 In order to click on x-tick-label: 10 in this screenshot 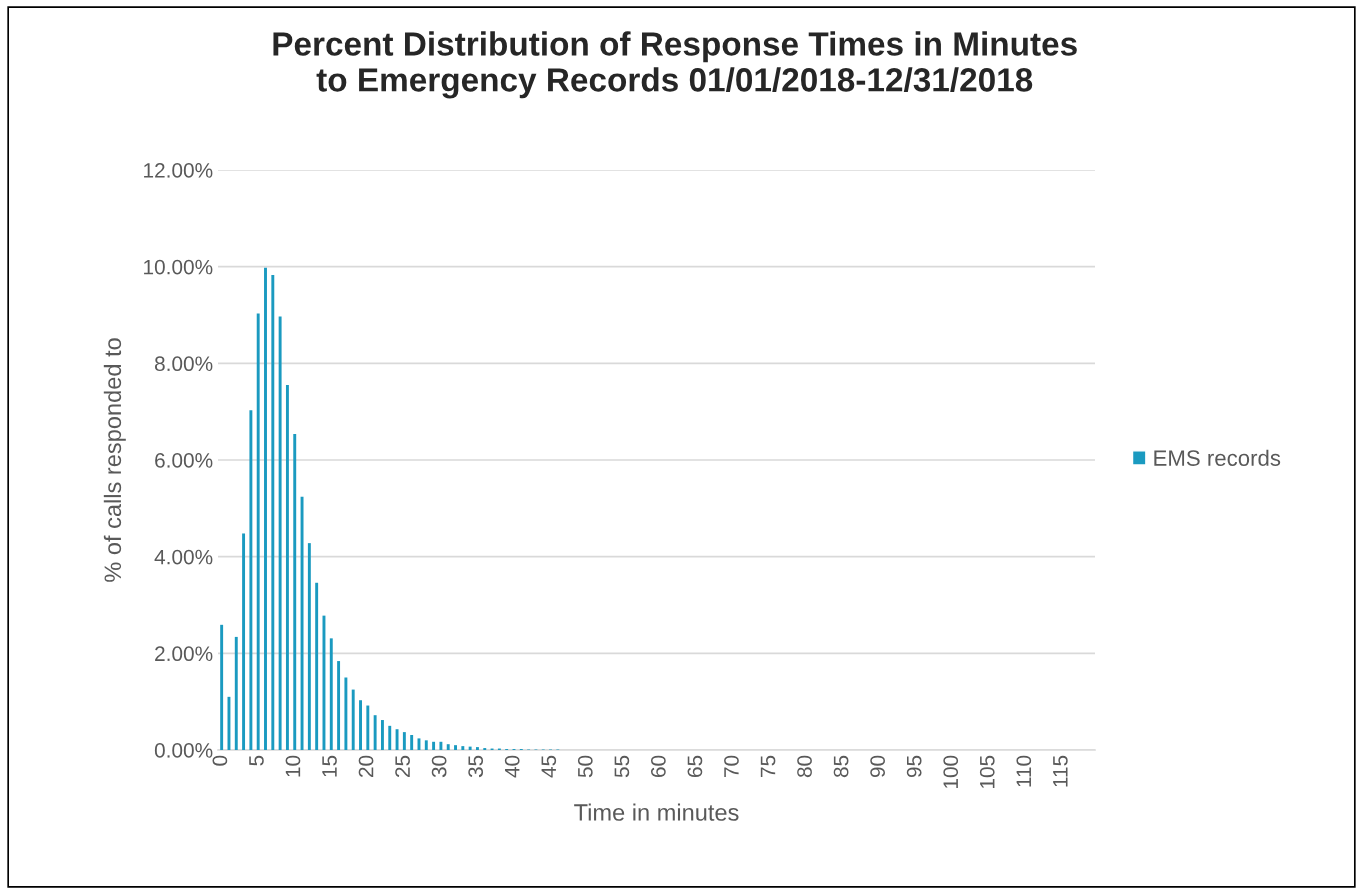, I will do `click(293, 766)`.